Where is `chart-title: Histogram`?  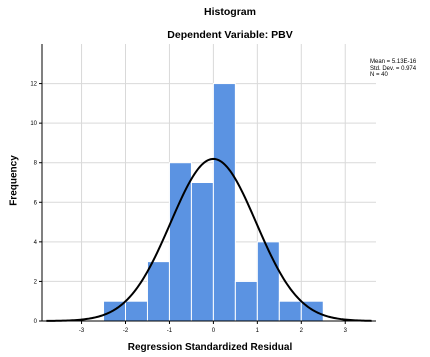 chart-title: Histogram is located at coordinates (230, 12).